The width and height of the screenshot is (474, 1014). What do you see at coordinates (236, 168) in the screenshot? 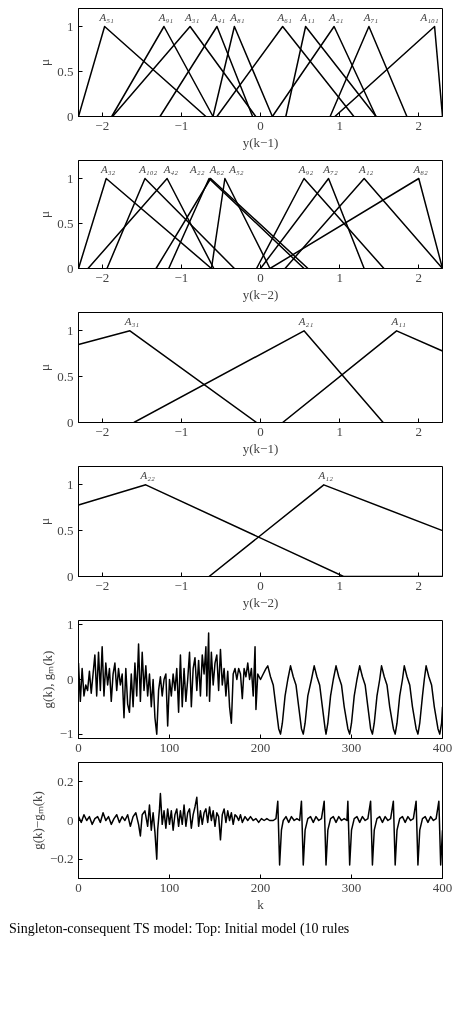
I see `series-label: A₅₂` at bounding box center [236, 168].